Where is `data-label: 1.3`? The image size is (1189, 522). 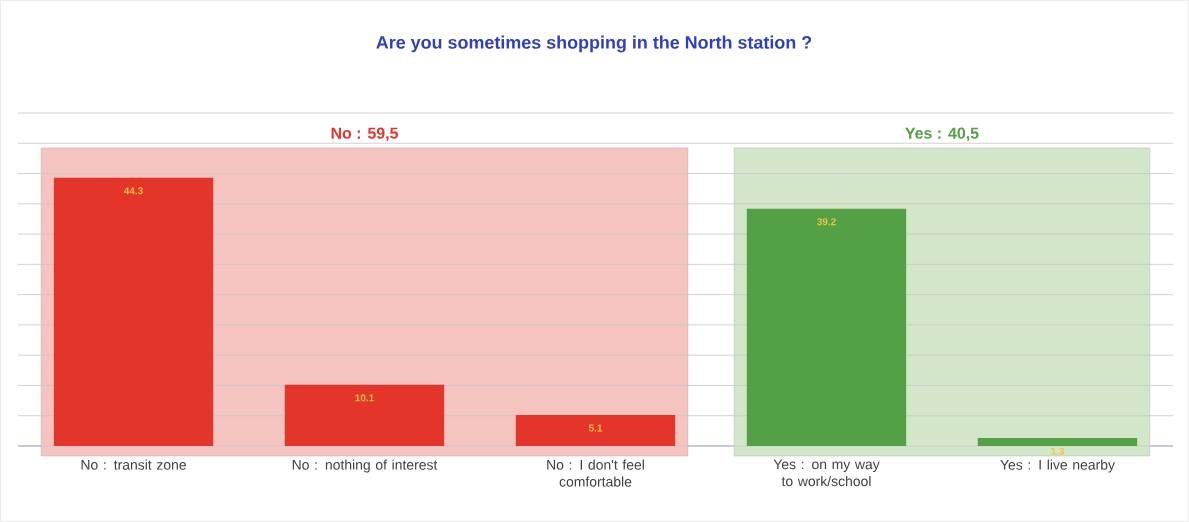 data-label: 1.3 is located at coordinates (1058, 451).